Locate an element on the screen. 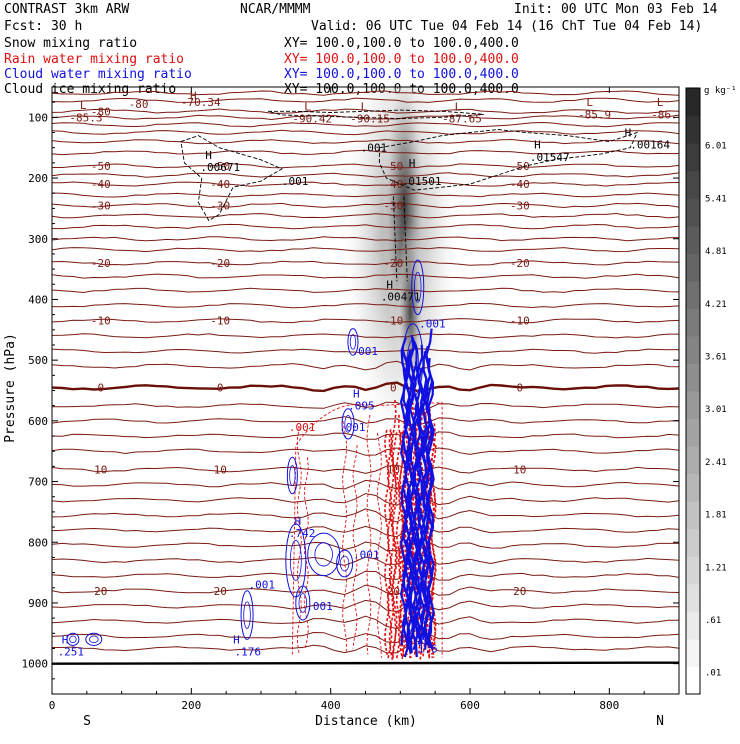  contour-label: .095 is located at coordinates (361, 406).